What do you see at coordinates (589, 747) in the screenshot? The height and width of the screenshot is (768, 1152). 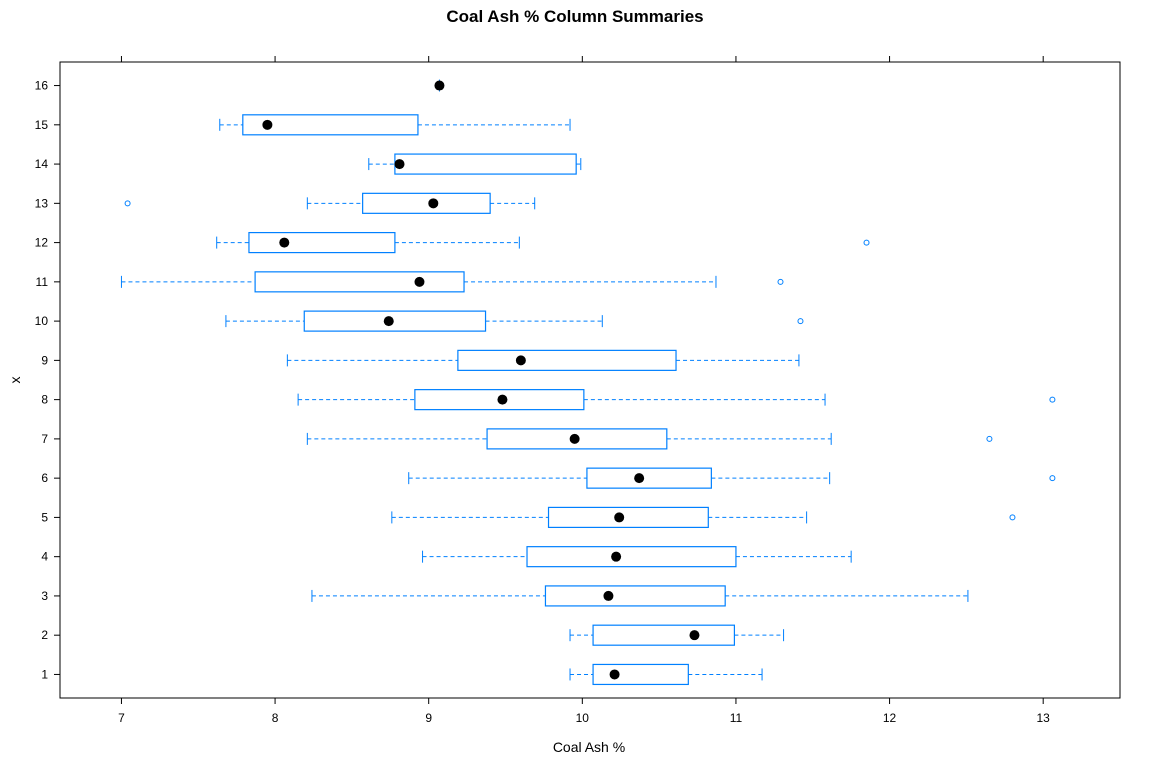 I see `x-axis-label: Coal Ash %` at bounding box center [589, 747].